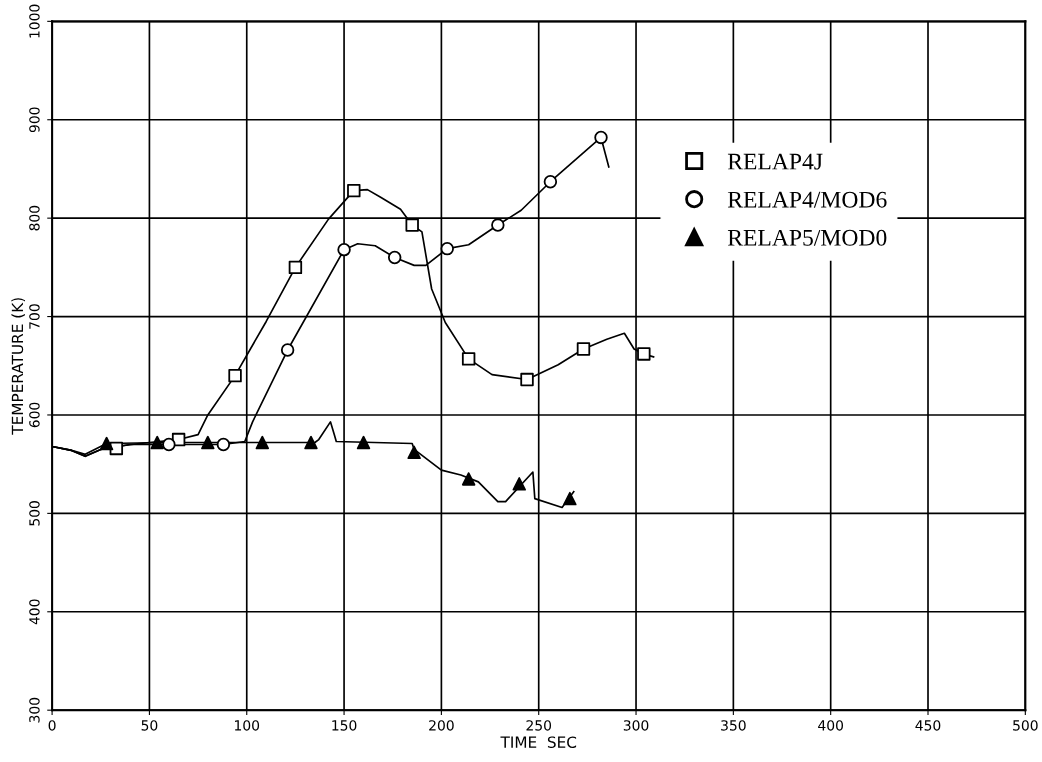 This screenshot has height=762, width=1042. I want to click on y-tick-label: 600, so click(34, 415).